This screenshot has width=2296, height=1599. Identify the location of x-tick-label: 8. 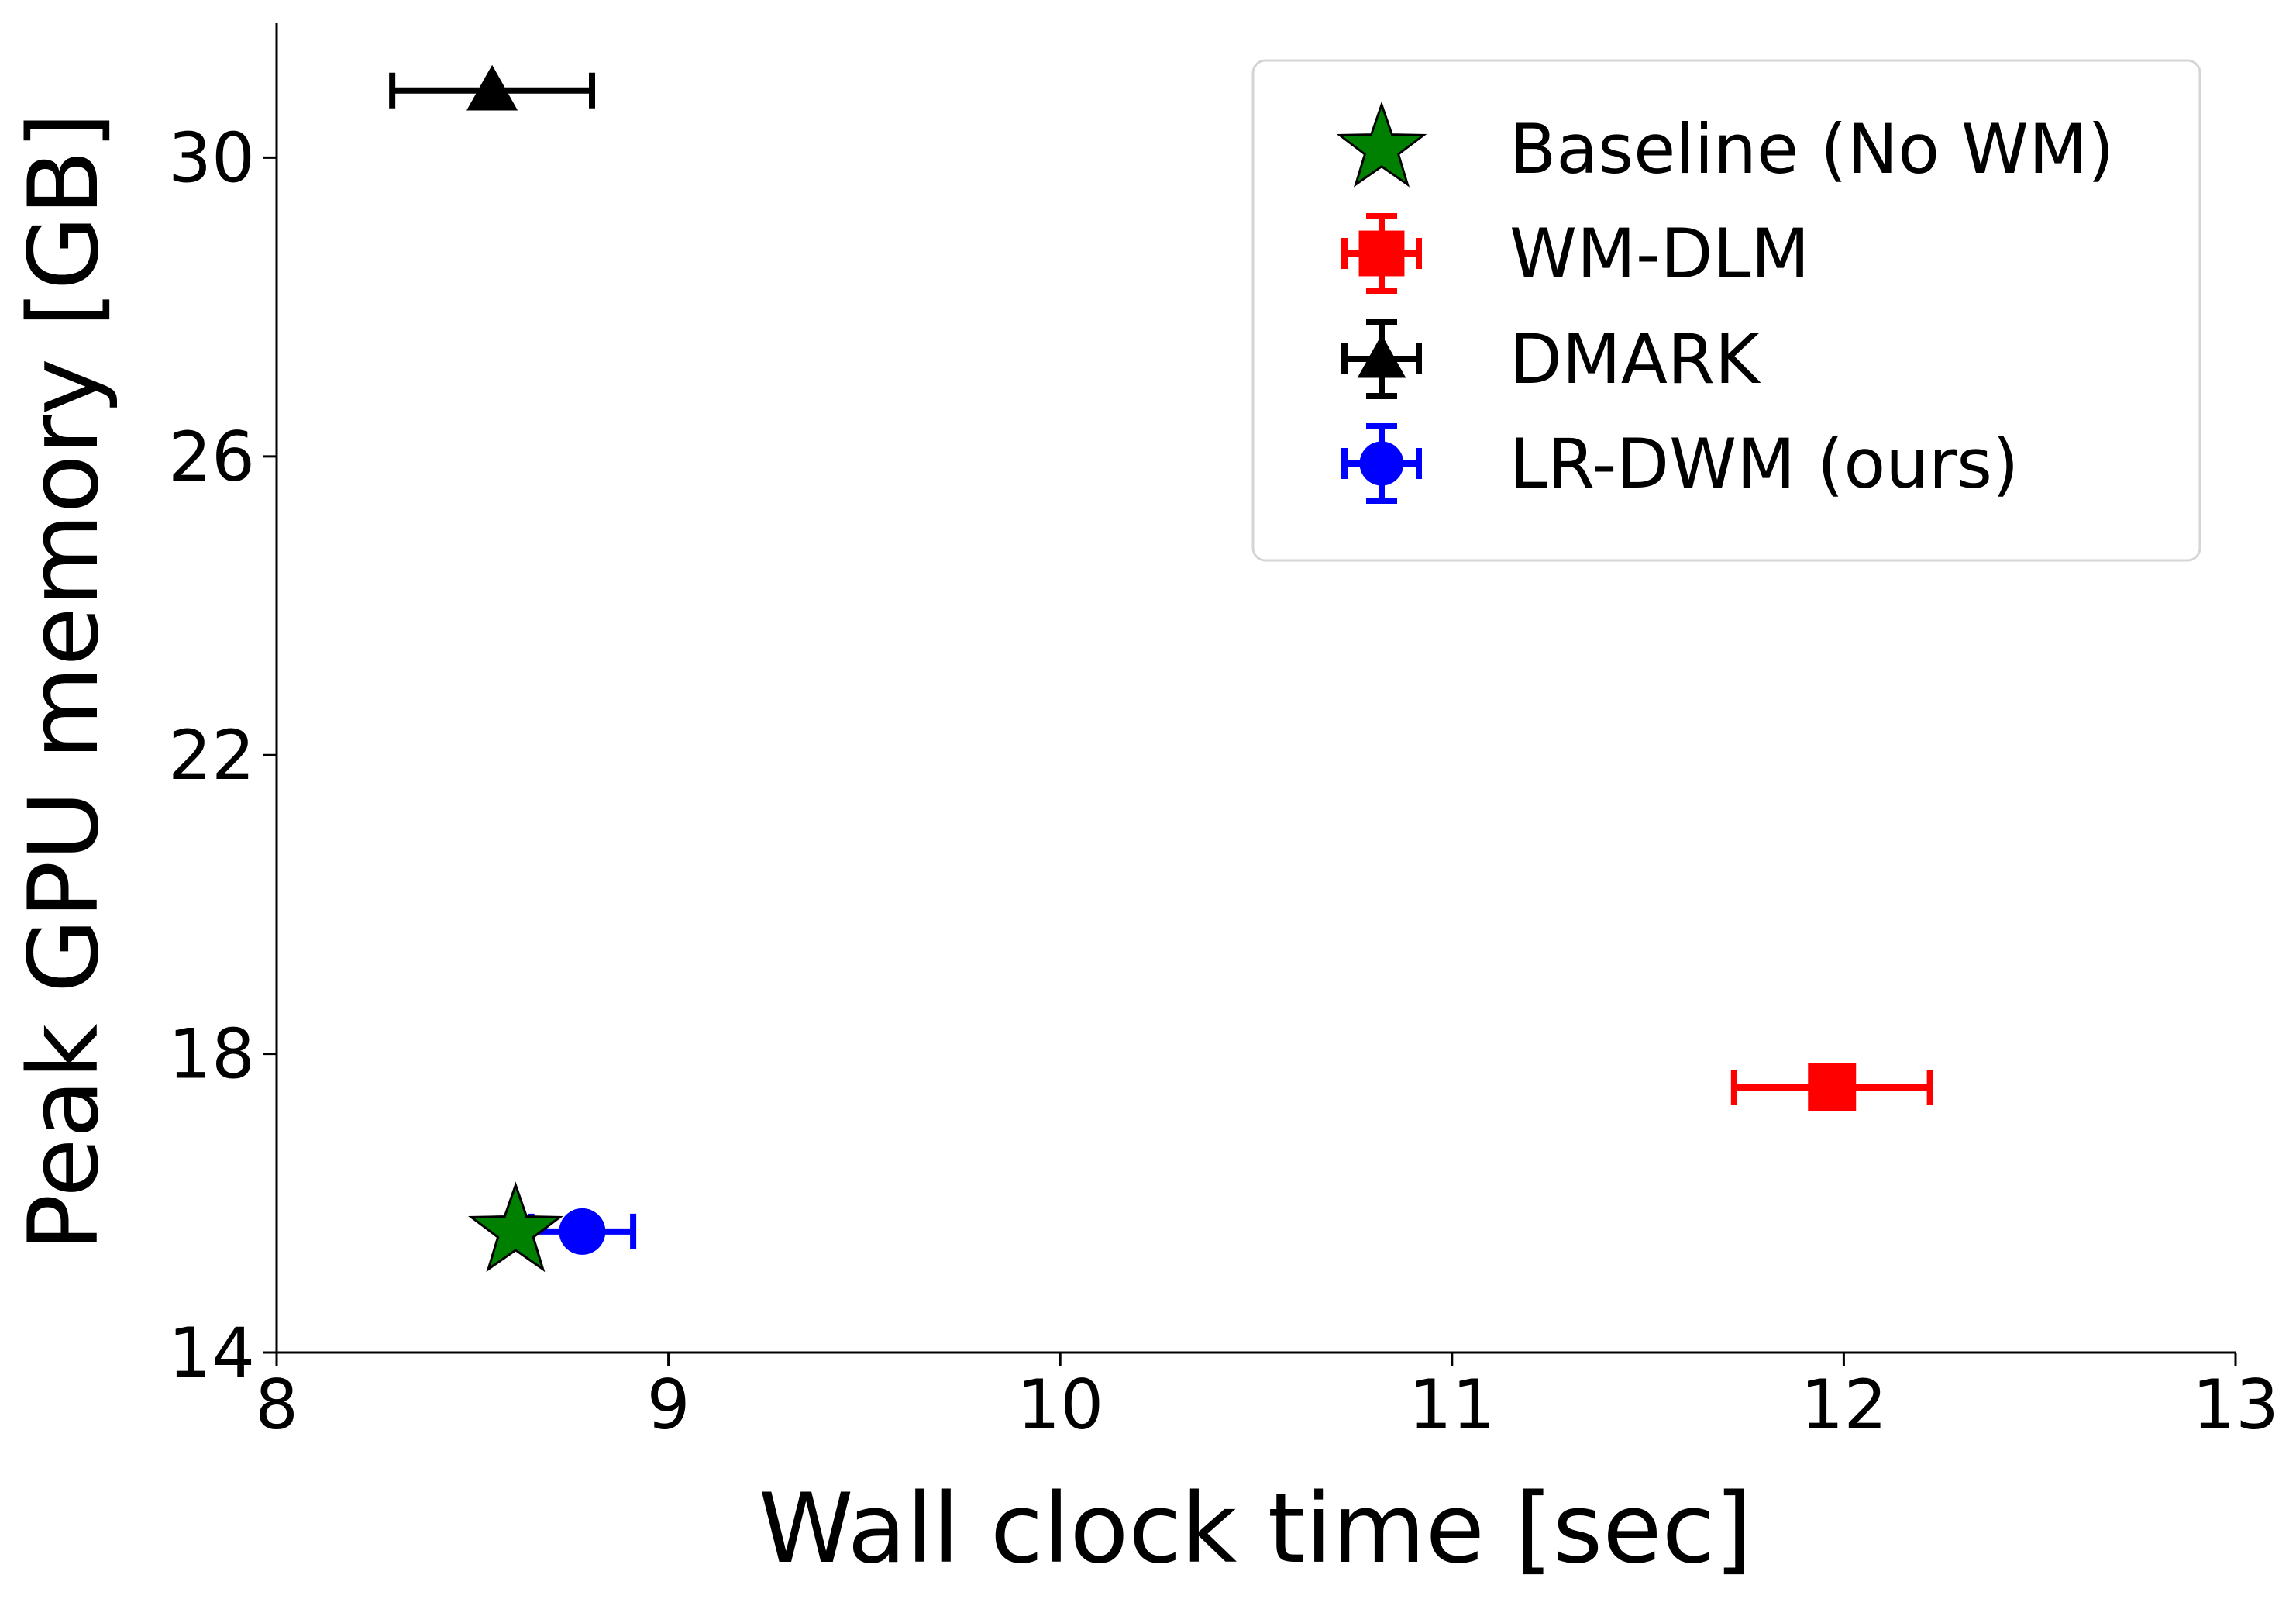
(277, 1405).